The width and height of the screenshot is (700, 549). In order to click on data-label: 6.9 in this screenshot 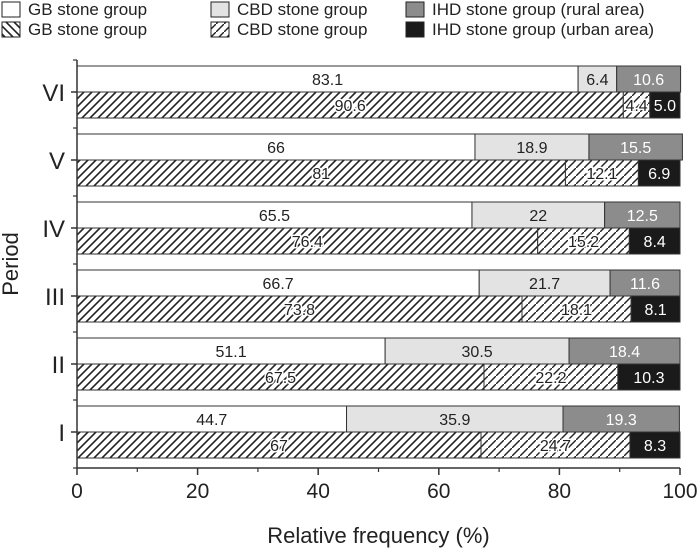, I will do `click(659, 174)`.